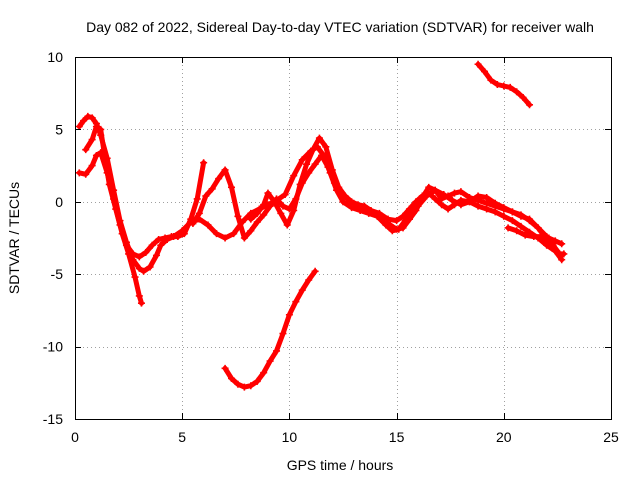 This screenshot has height=480, width=640. Describe the element at coordinates (182, 437) in the screenshot. I see `x-tick-label: 5` at that location.